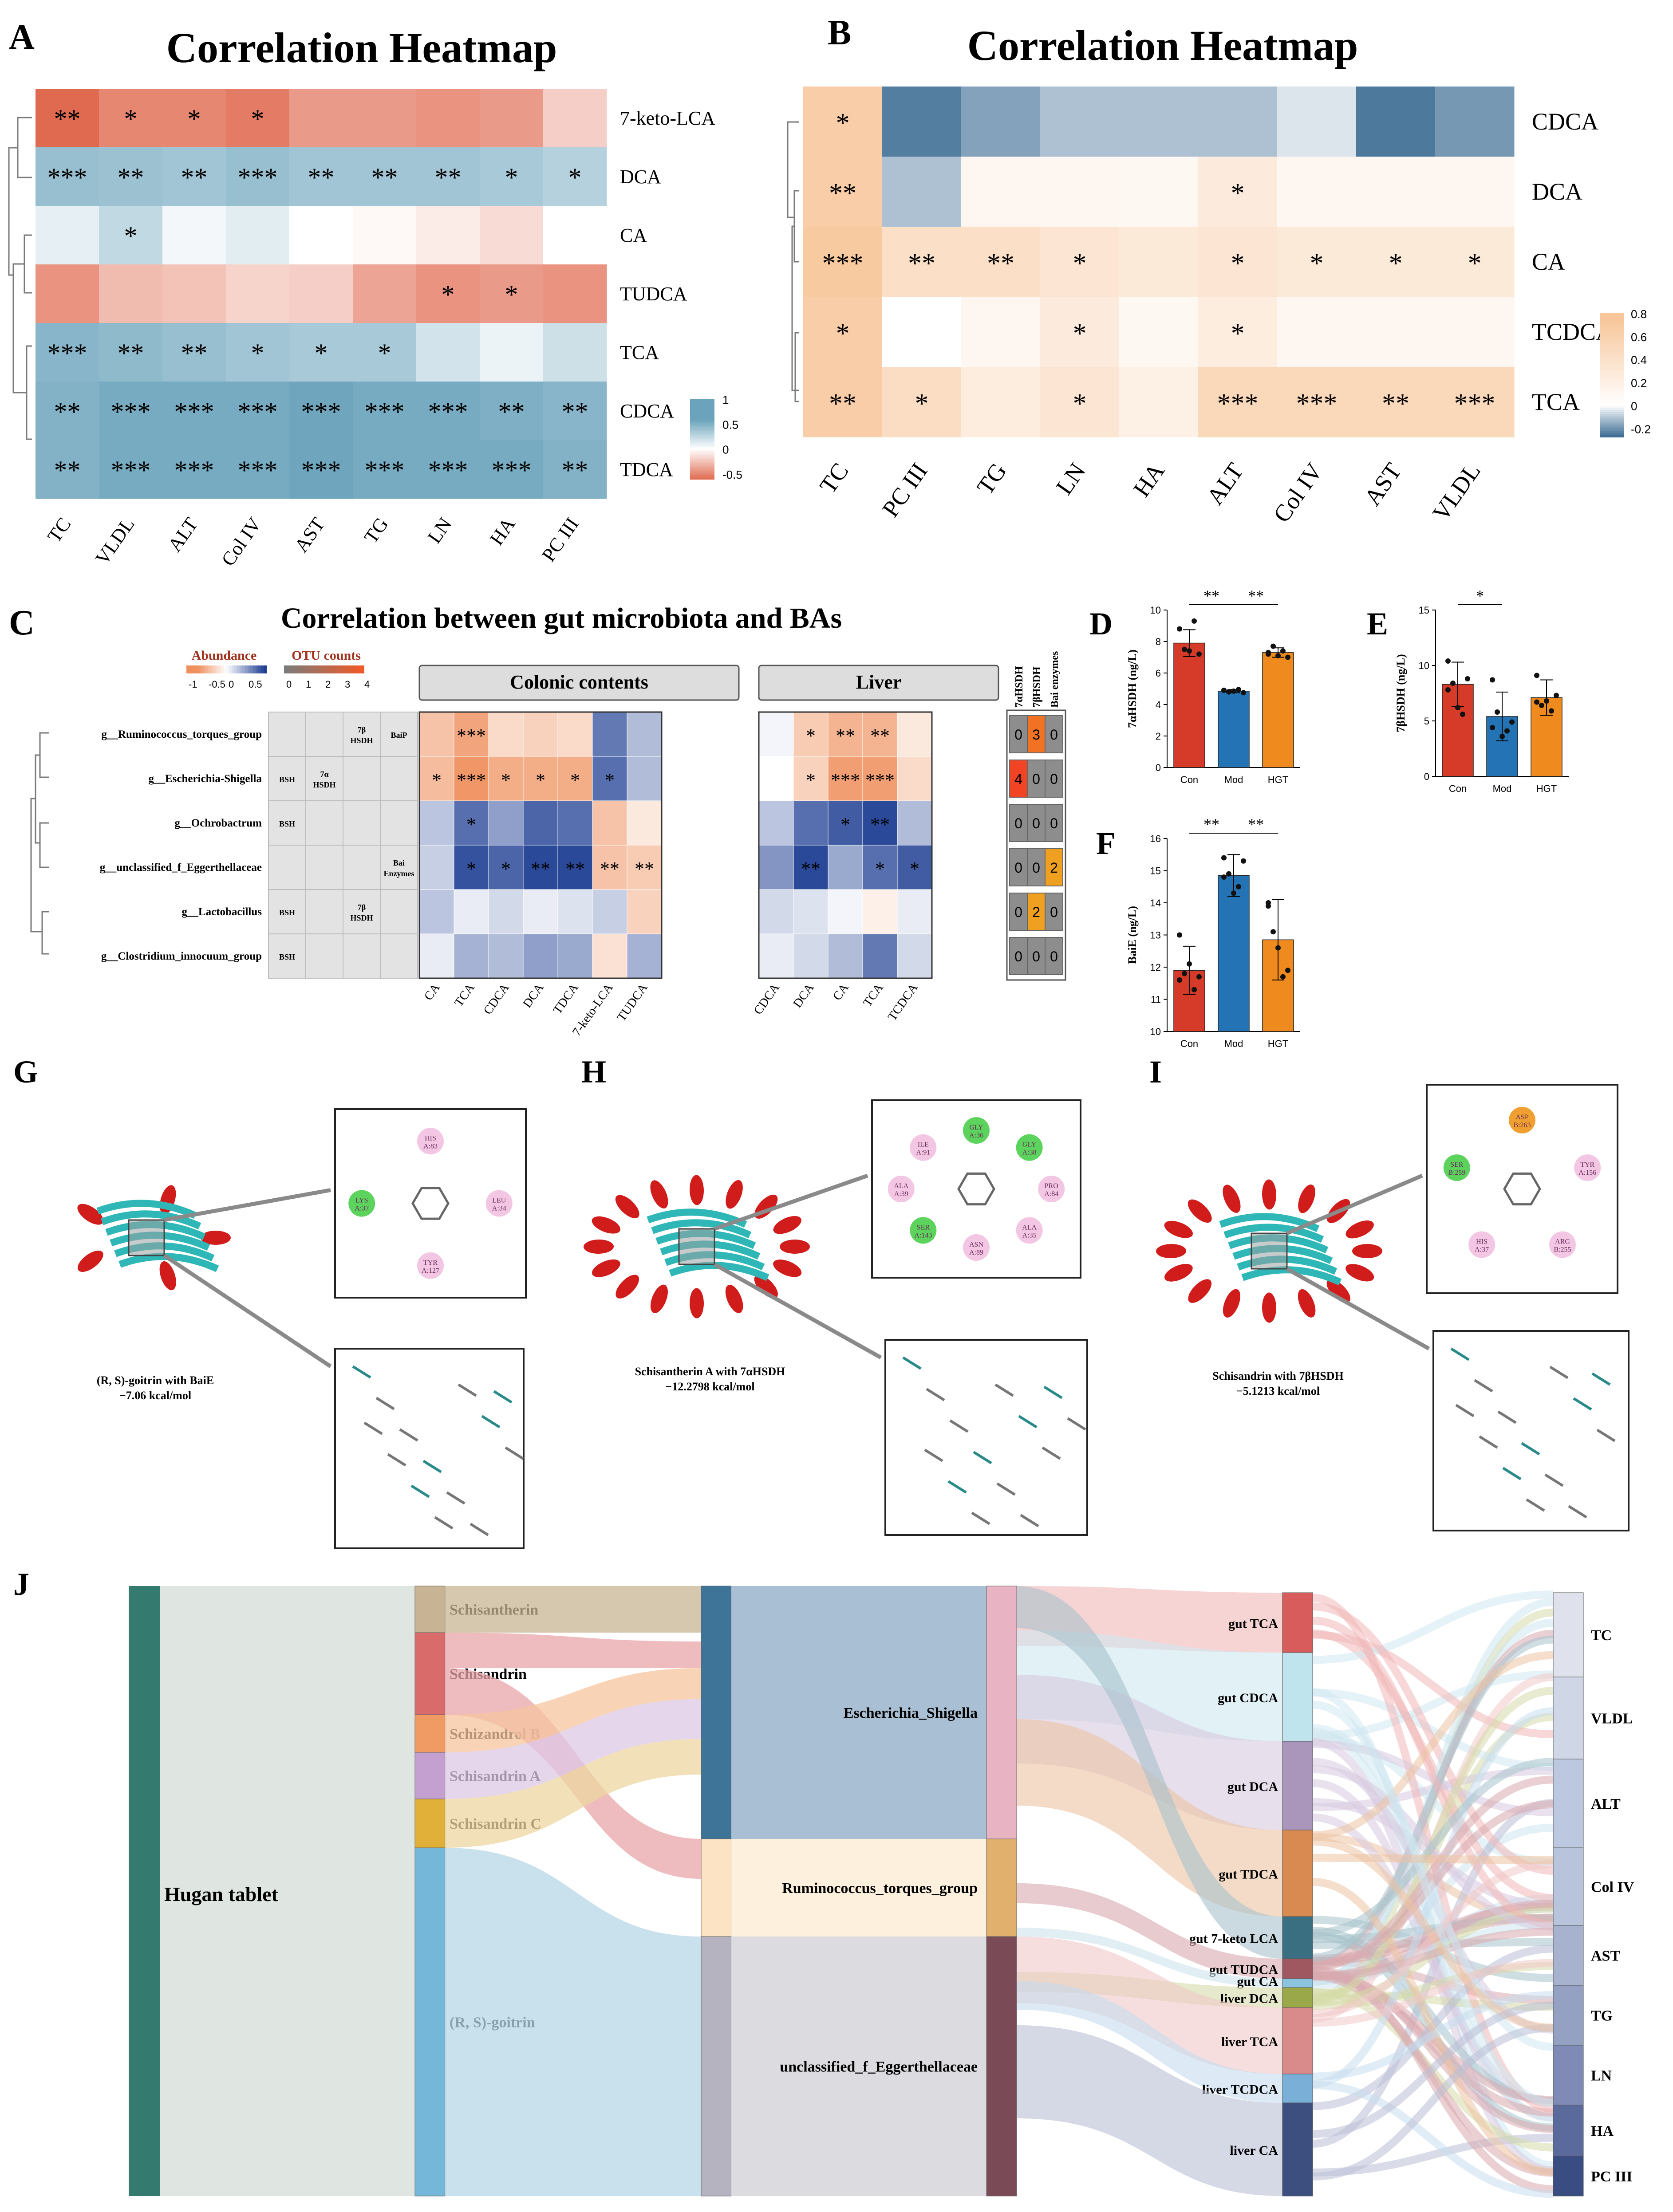 The image size is (1673, 2212). I want to click on pointer-arrow, so click(247, 1311).